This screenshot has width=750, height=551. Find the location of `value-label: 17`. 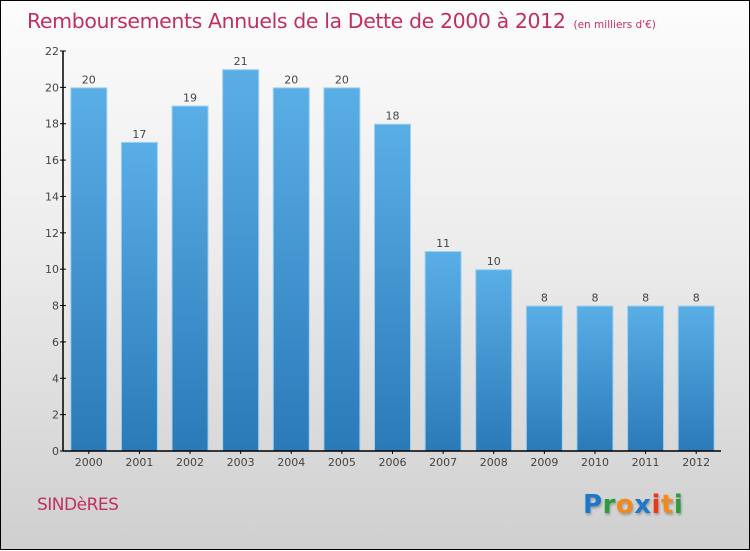

value-label: 17 is located at coordinates (139, 134).